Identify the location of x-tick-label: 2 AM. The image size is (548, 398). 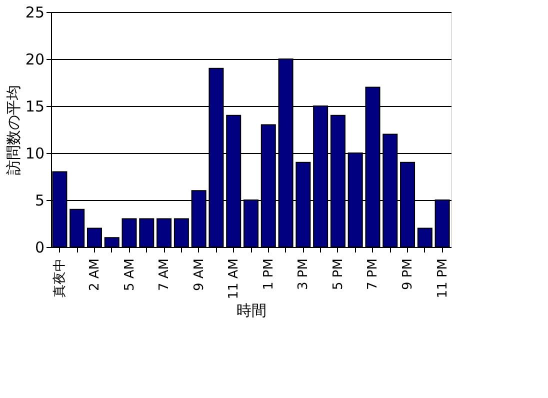
(94, 275).